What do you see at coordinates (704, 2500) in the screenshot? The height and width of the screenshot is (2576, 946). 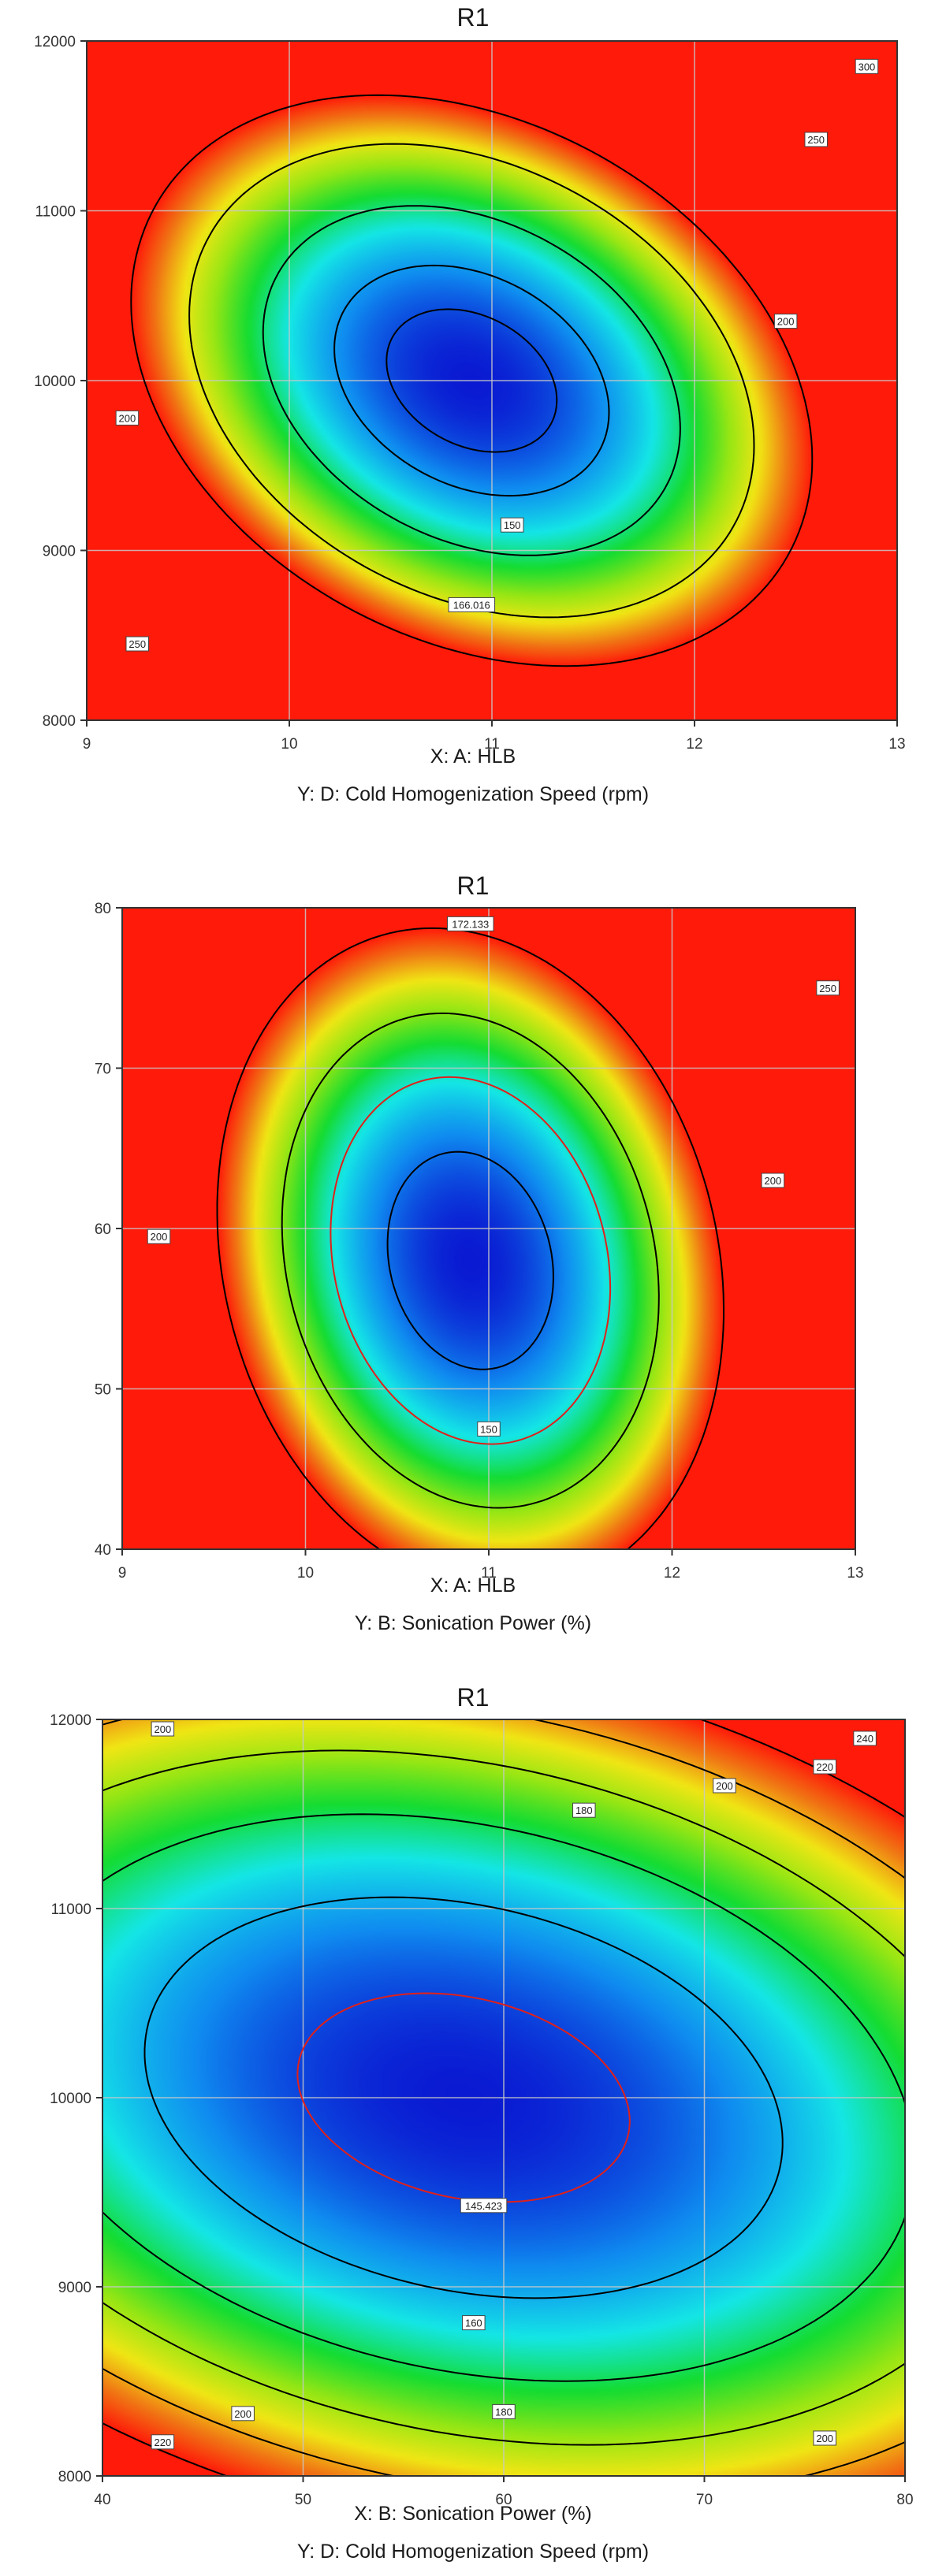 I see `x-tick-label: 70` at bounding box center [704, 2500].